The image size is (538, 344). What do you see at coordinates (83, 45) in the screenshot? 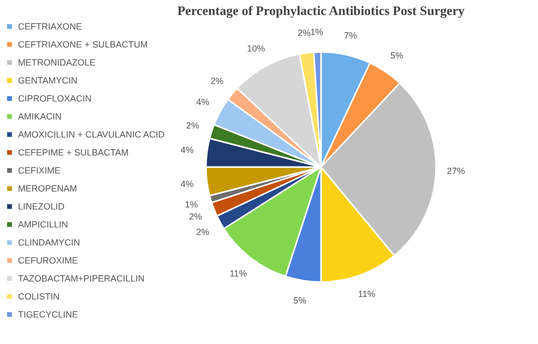
I see `legend-label: CEFTRIAXONE + SULBACTUM` at bounding box center [83, 45].